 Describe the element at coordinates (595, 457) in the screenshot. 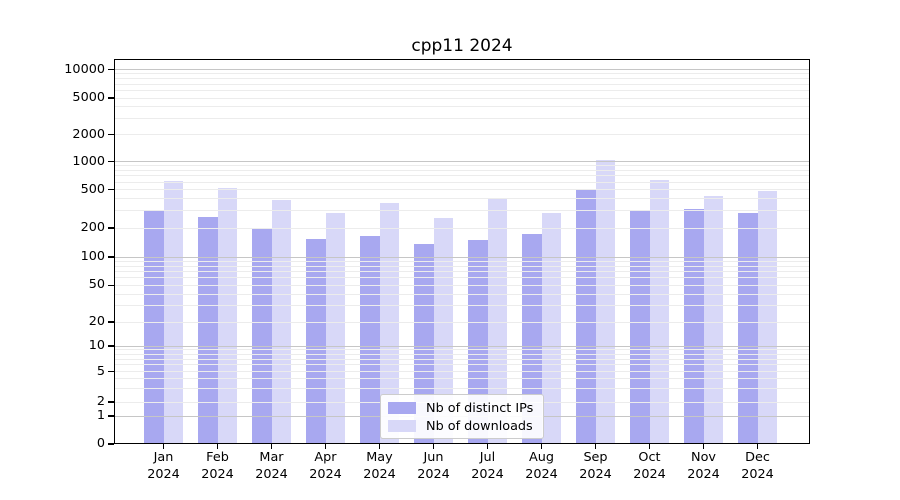

I see `x-tick-month: Sep` at that location.